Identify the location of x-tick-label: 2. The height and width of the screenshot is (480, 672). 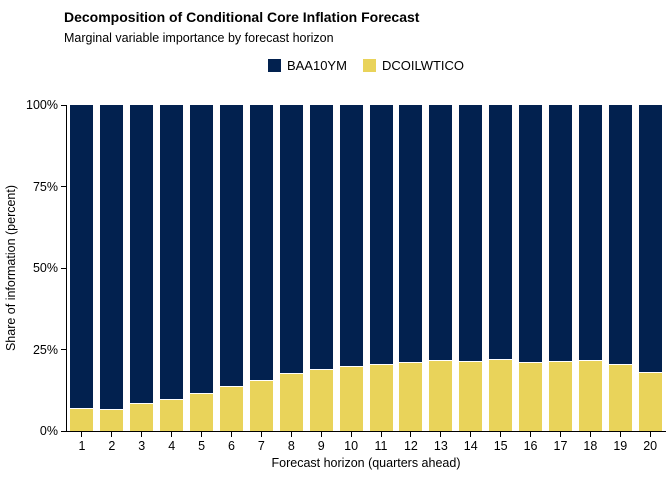
(112, 446).